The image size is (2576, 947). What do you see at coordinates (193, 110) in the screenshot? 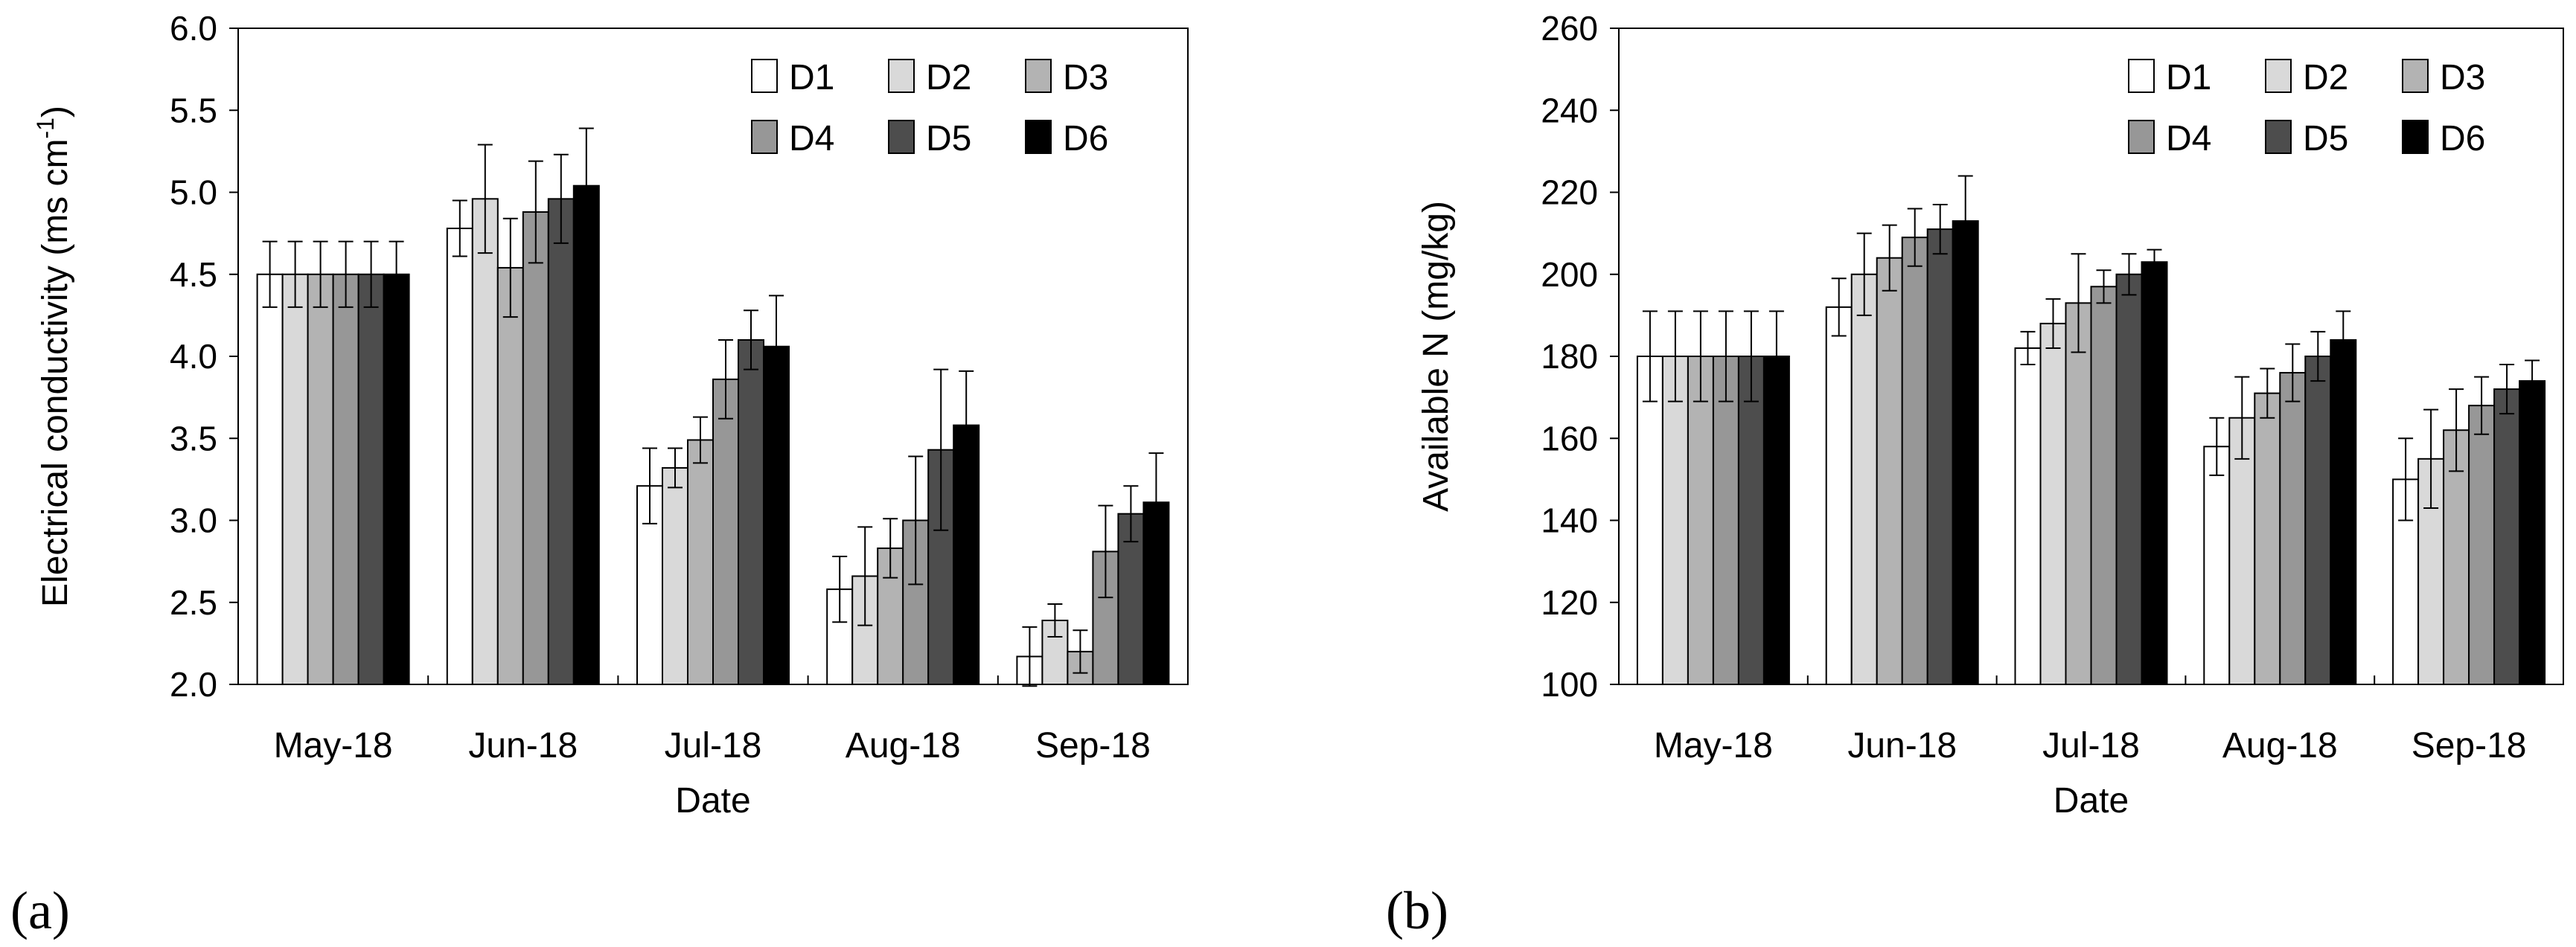
I see `y-tick-label: 5.5` at bounding box center [193, 110].